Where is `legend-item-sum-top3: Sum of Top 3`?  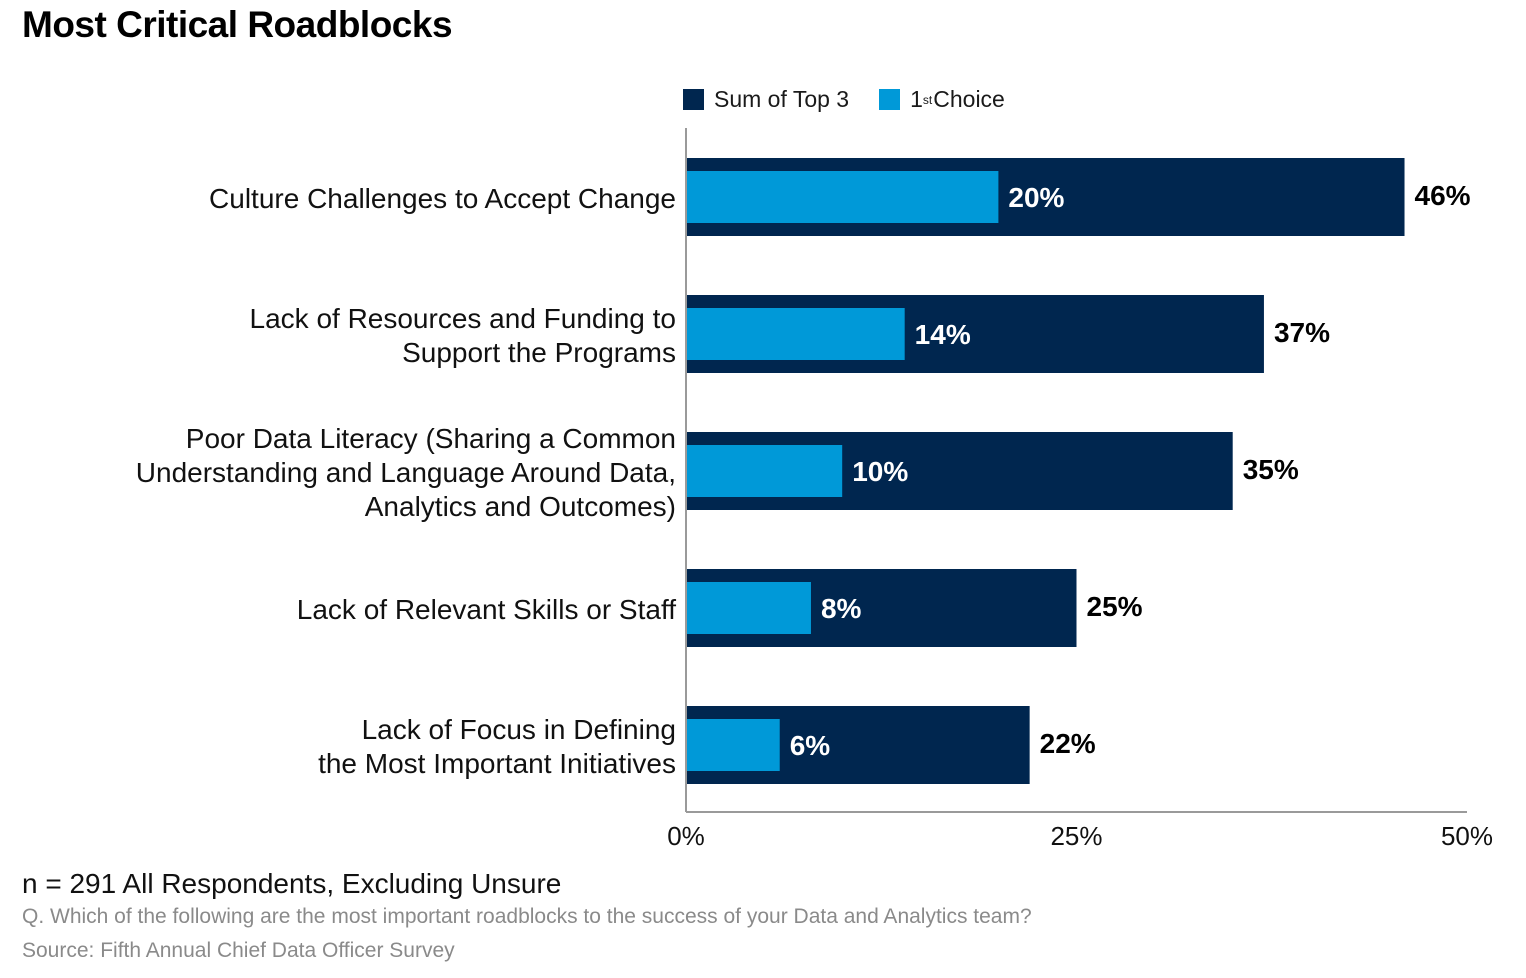
legend-item-sum-top3: Sum of Top 3 is located at coordinates (766, 99).